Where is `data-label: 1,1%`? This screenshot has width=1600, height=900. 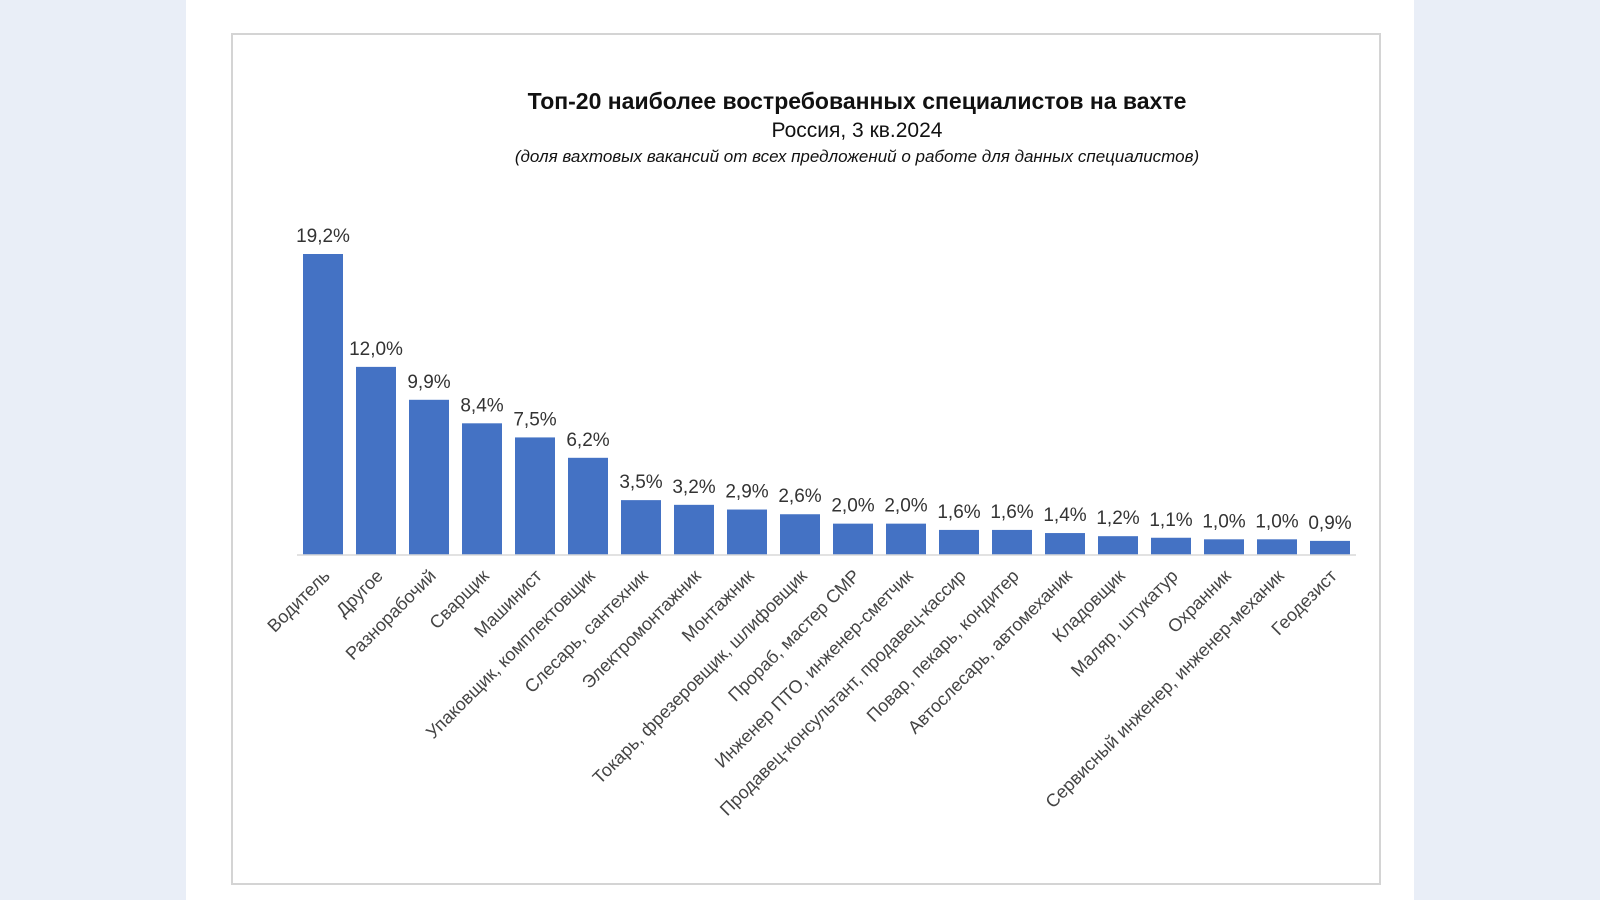
data-label: 1,1% is located at coordinates (1170, 520).